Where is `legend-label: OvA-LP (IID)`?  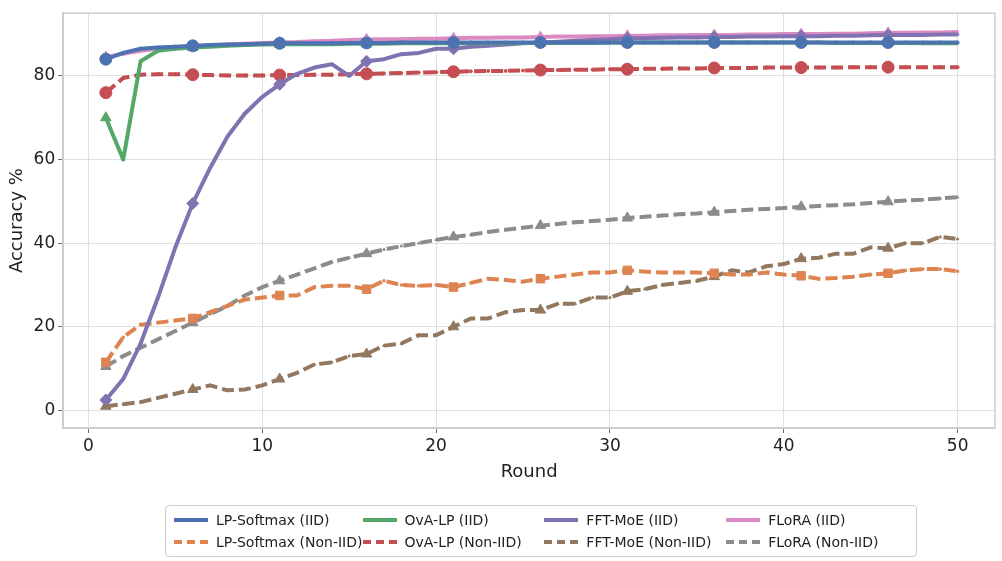
legend-label: OvA-LP (IID) is located at coordinates (446, 520).